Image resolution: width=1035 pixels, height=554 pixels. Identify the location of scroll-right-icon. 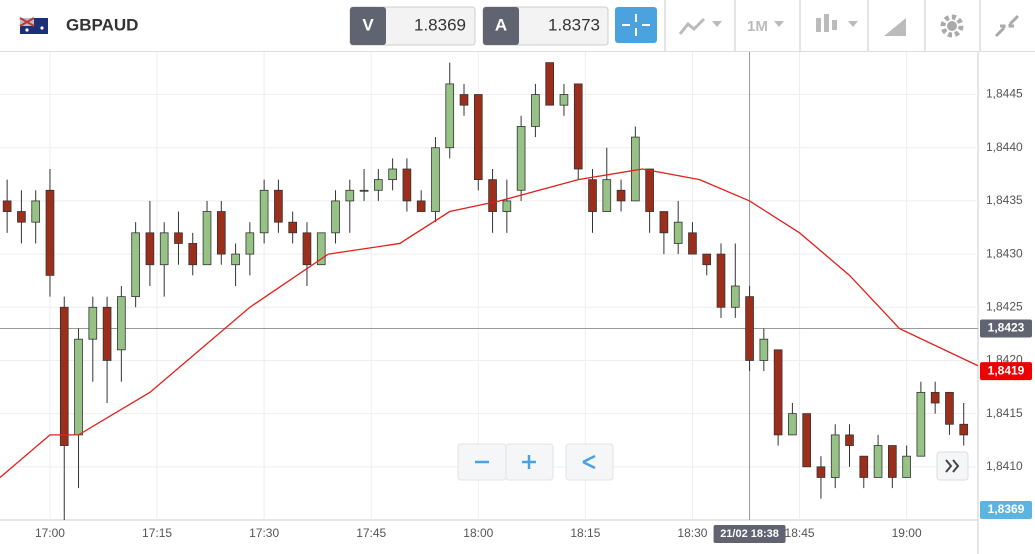
(952, 466).